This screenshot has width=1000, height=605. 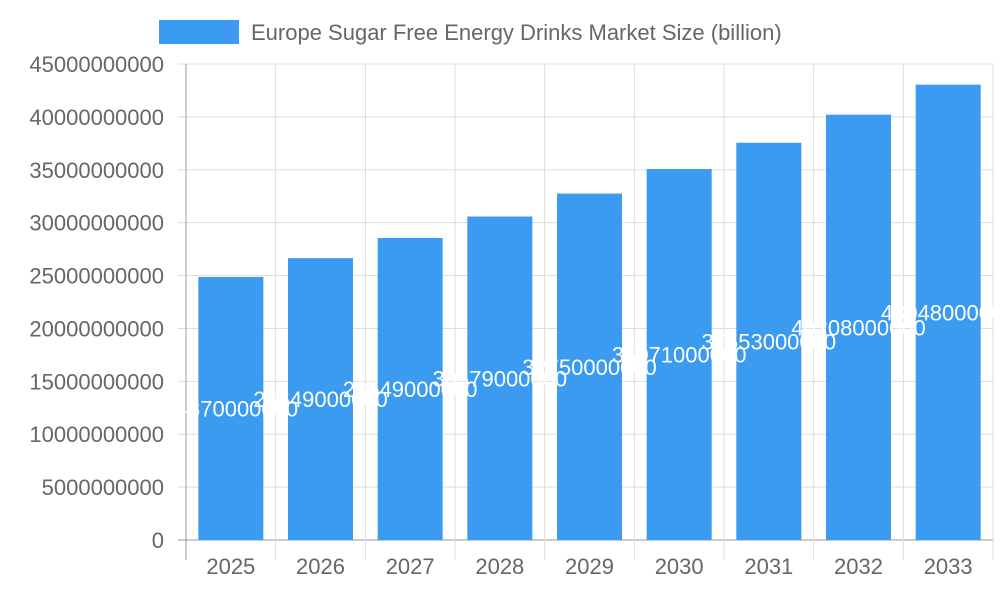 I want to click on x-tick-label: 2025, so click(x=230, y=566).